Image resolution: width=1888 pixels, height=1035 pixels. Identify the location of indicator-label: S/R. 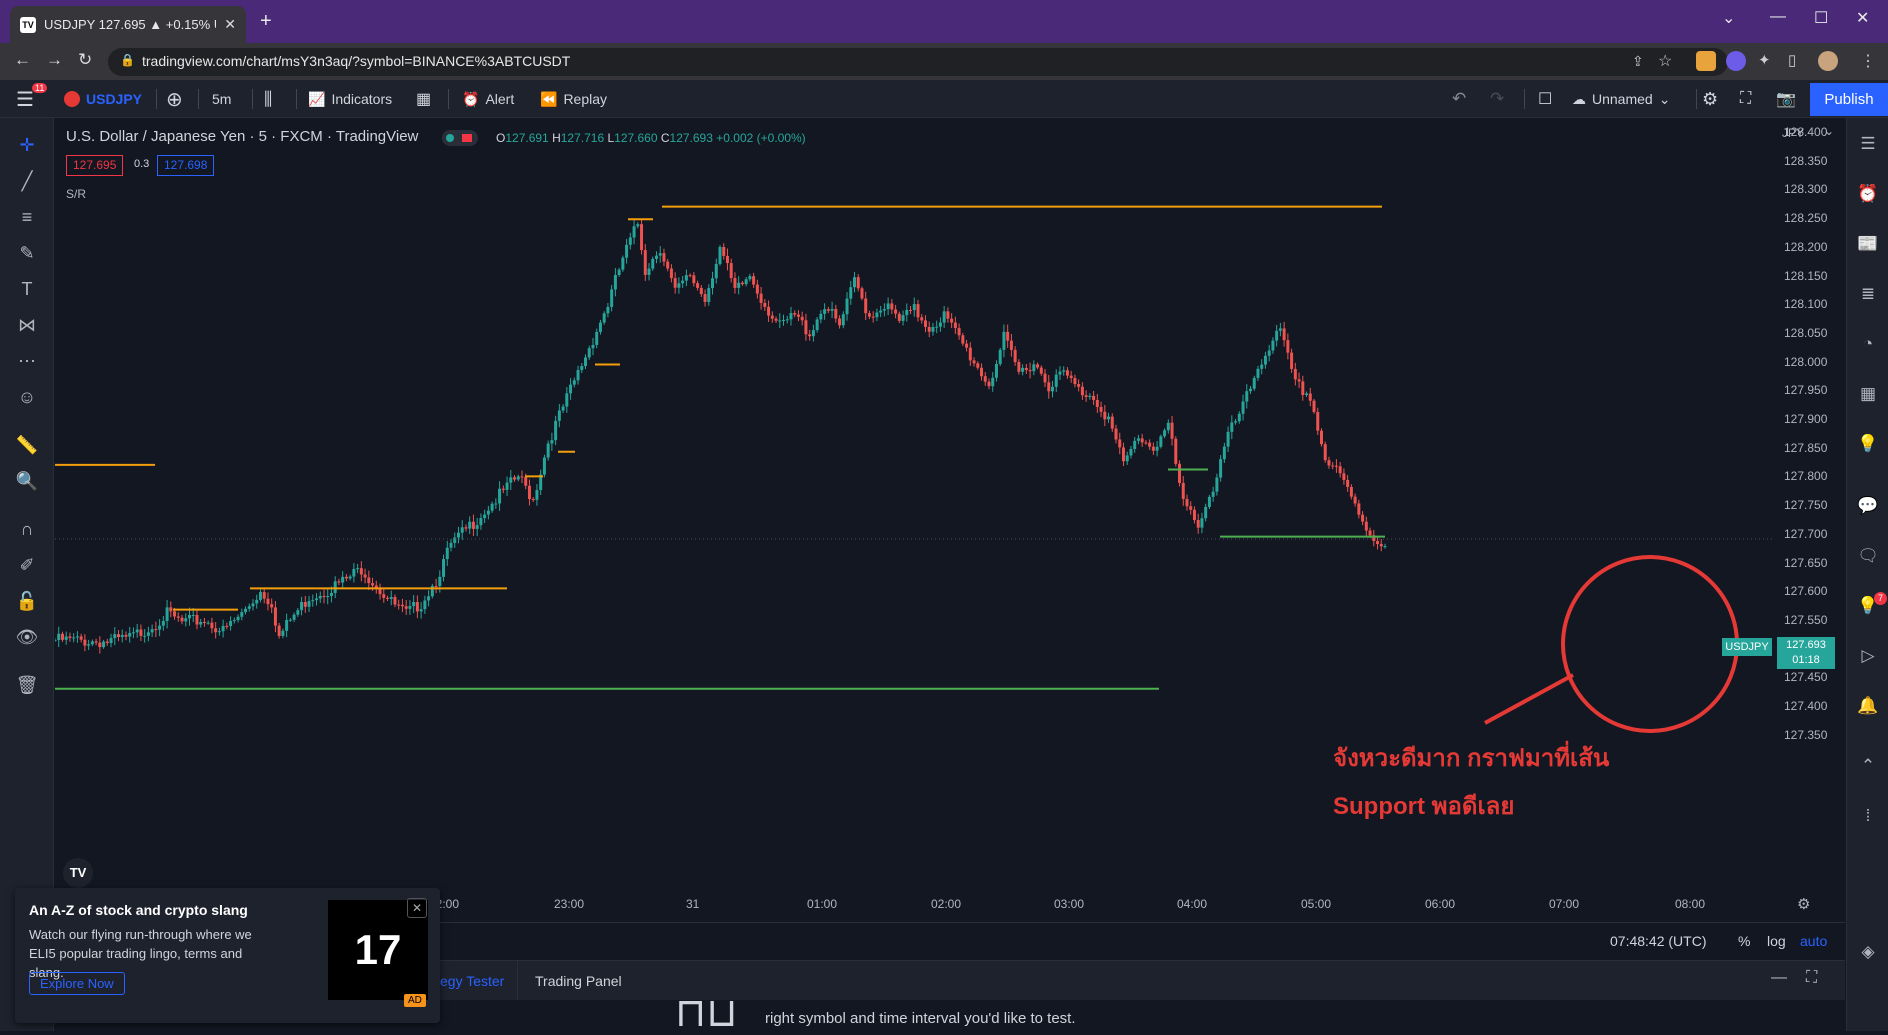
(76, 194).